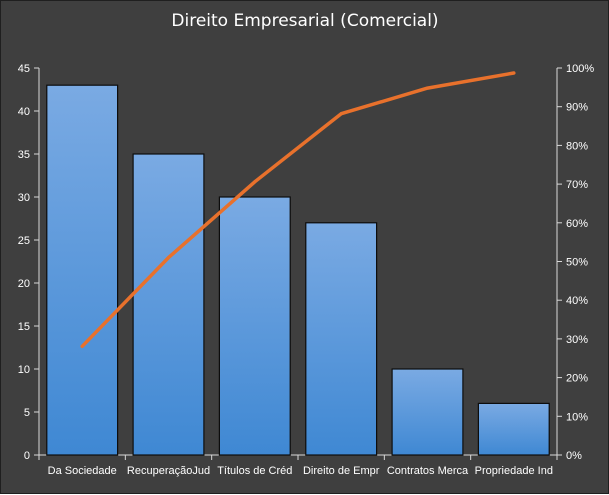  Describe the element at coordinates (428, 471) in the screenshot. I see `x-category-label: Contratos Merca` at that location.